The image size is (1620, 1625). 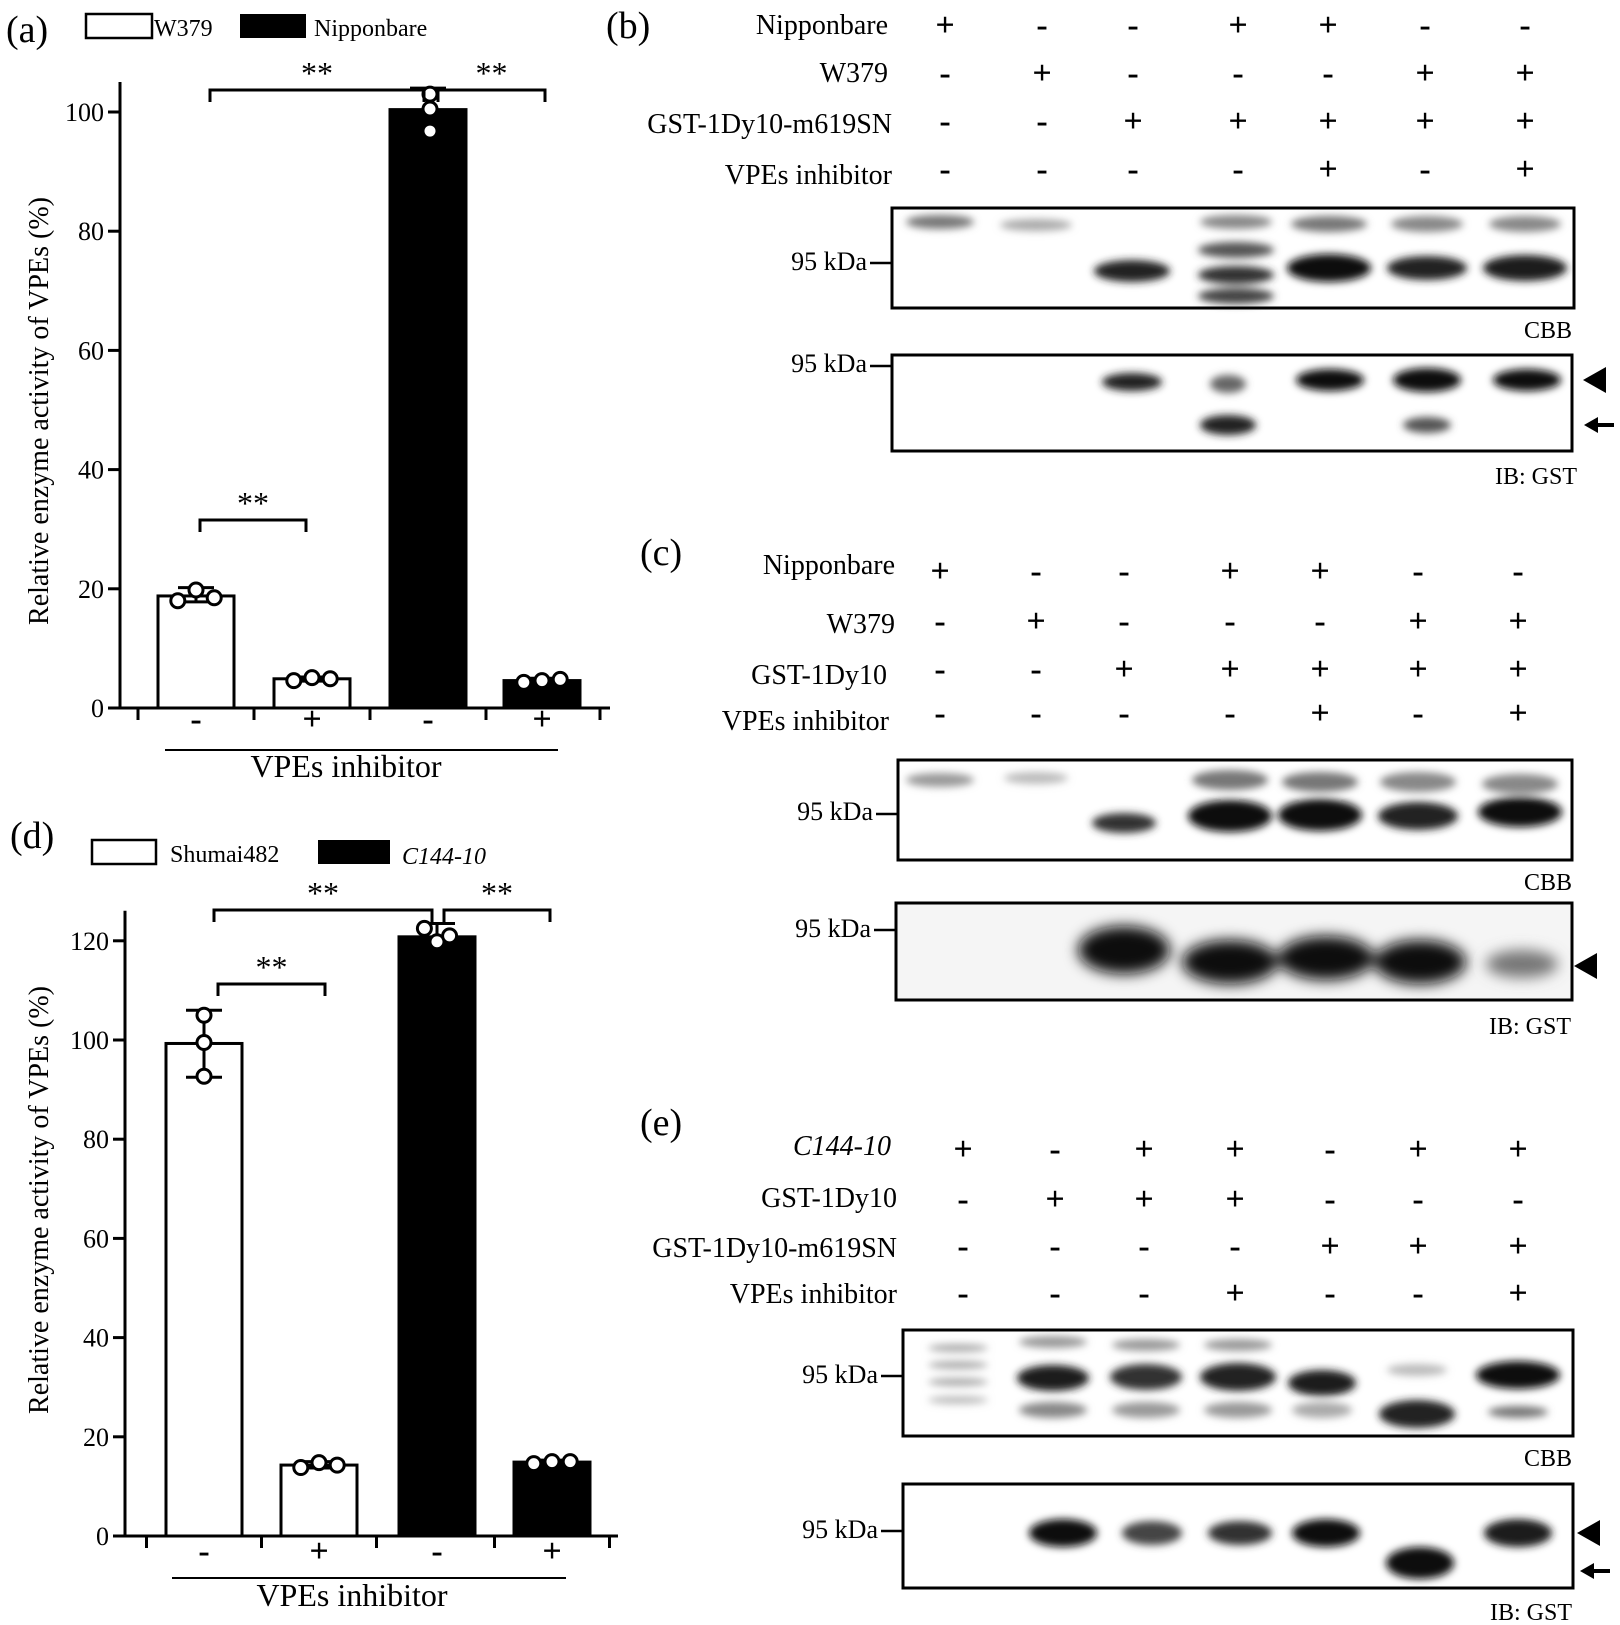 What do you see at coordinates (91, 231) in the screenshot?
I see `y-tick-label: 80` at bounding box center [91, 231].